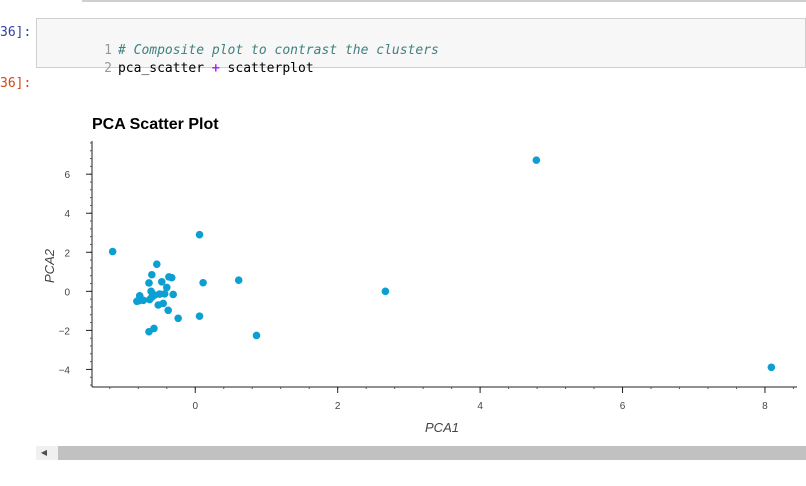  What do you see at coordinates (155, 124) in the screenshot?
I see `chart-title: PCA Scatter Plot` at bounding box center [155, 124].